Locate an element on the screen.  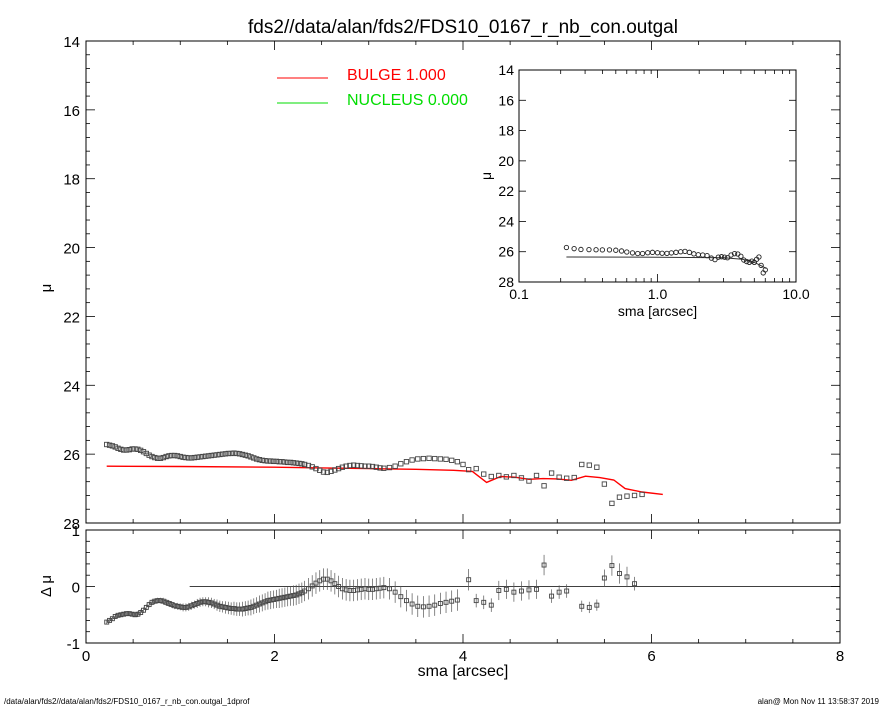
residual-y-axis-label: Δ μ is located at coordinates (46, 586).